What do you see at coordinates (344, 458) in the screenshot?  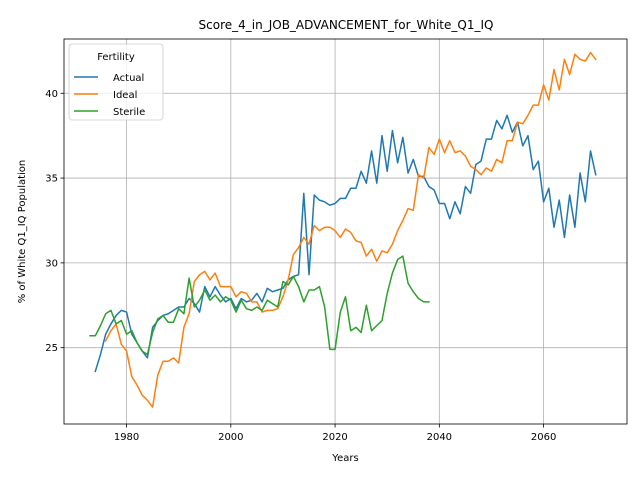 I see `x-axis-label: Years` at bounding box center [344, 458].